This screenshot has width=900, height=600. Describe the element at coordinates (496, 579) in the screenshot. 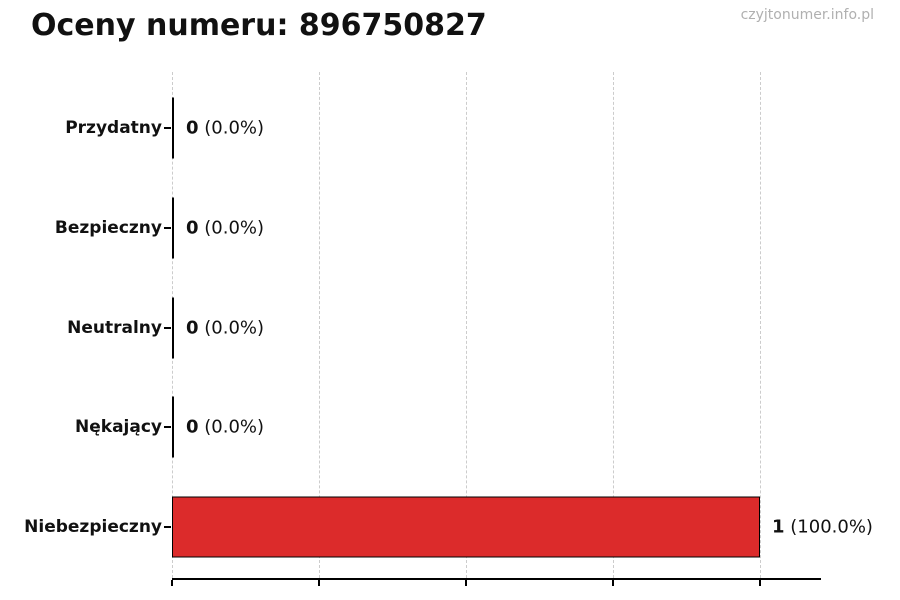

I see `x-axis-line` at that location.